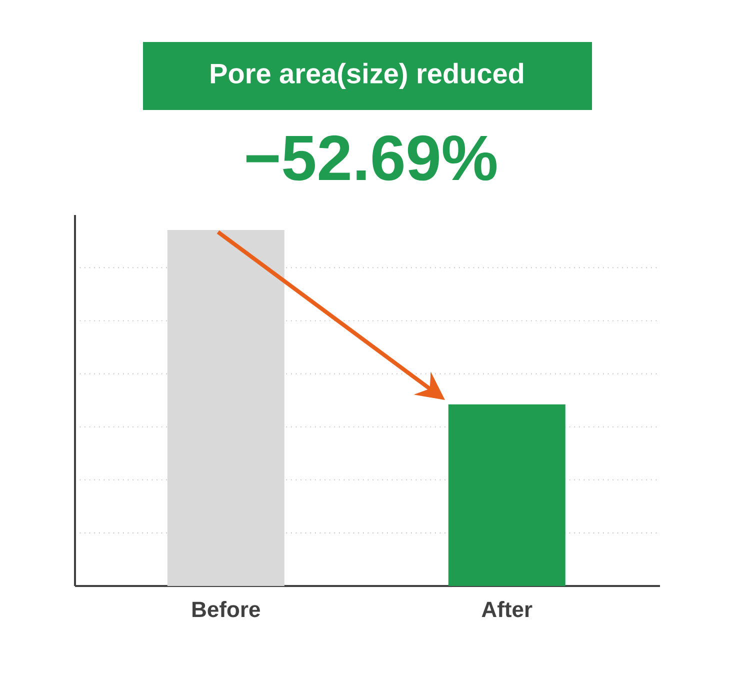 The image size is (733, 678). I want to click on chart-subtitle: −52.69%, so click(371, 158).